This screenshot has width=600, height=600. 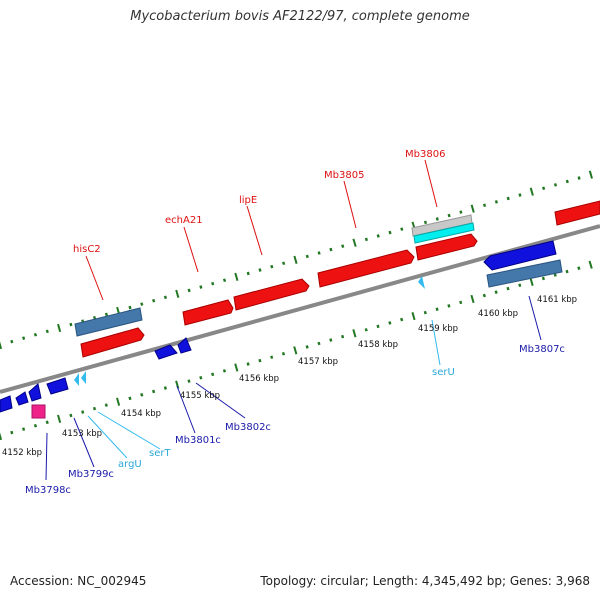 I want to click on rrna-feature-bar, so click(x=444, y=233).